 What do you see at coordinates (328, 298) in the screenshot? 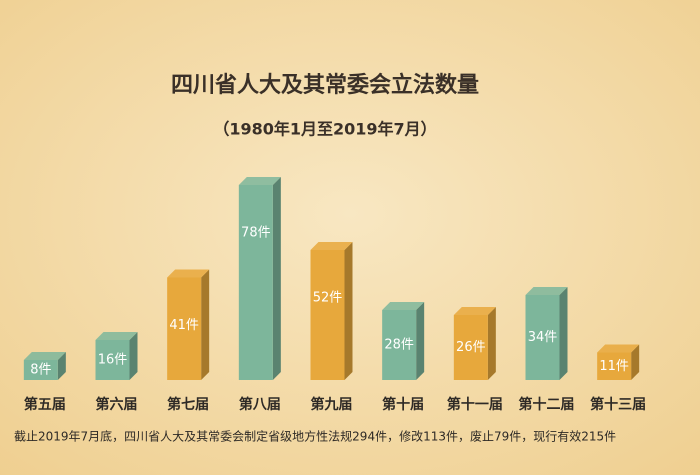
I see `value-label: 52件` at bounding box center [328, 298].